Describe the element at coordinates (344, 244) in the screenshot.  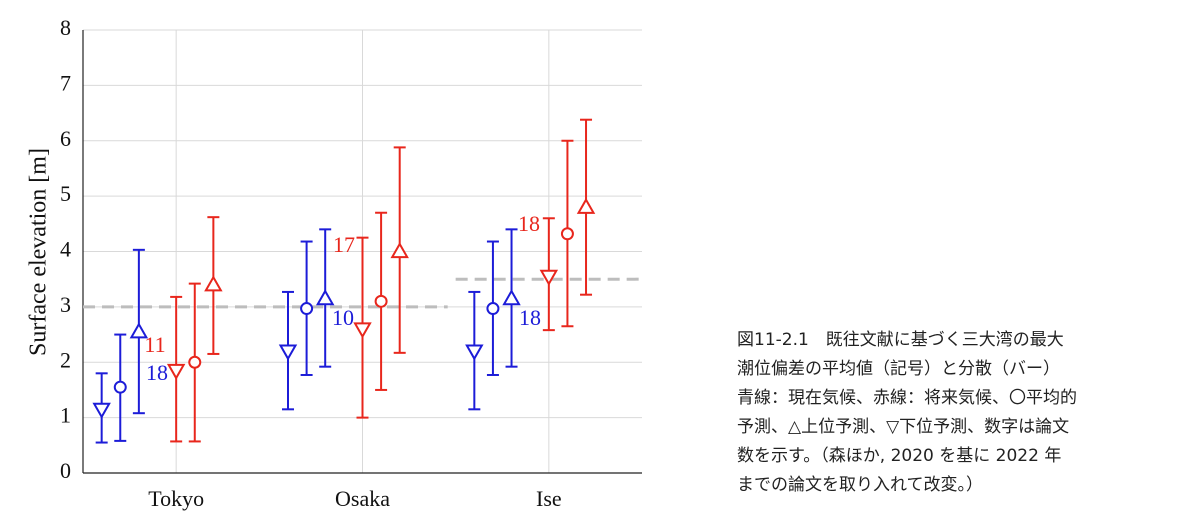
I see `count-label: 17` at that location.